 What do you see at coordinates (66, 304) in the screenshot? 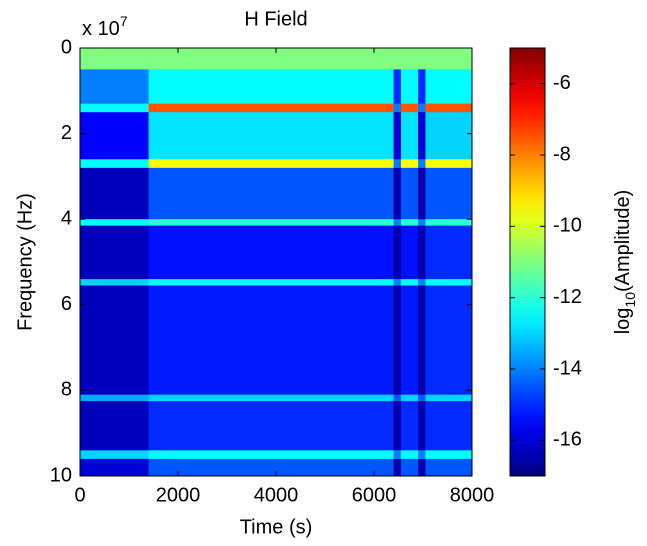
I see `y-tick-label: 6` at bounding box center [66, 304].